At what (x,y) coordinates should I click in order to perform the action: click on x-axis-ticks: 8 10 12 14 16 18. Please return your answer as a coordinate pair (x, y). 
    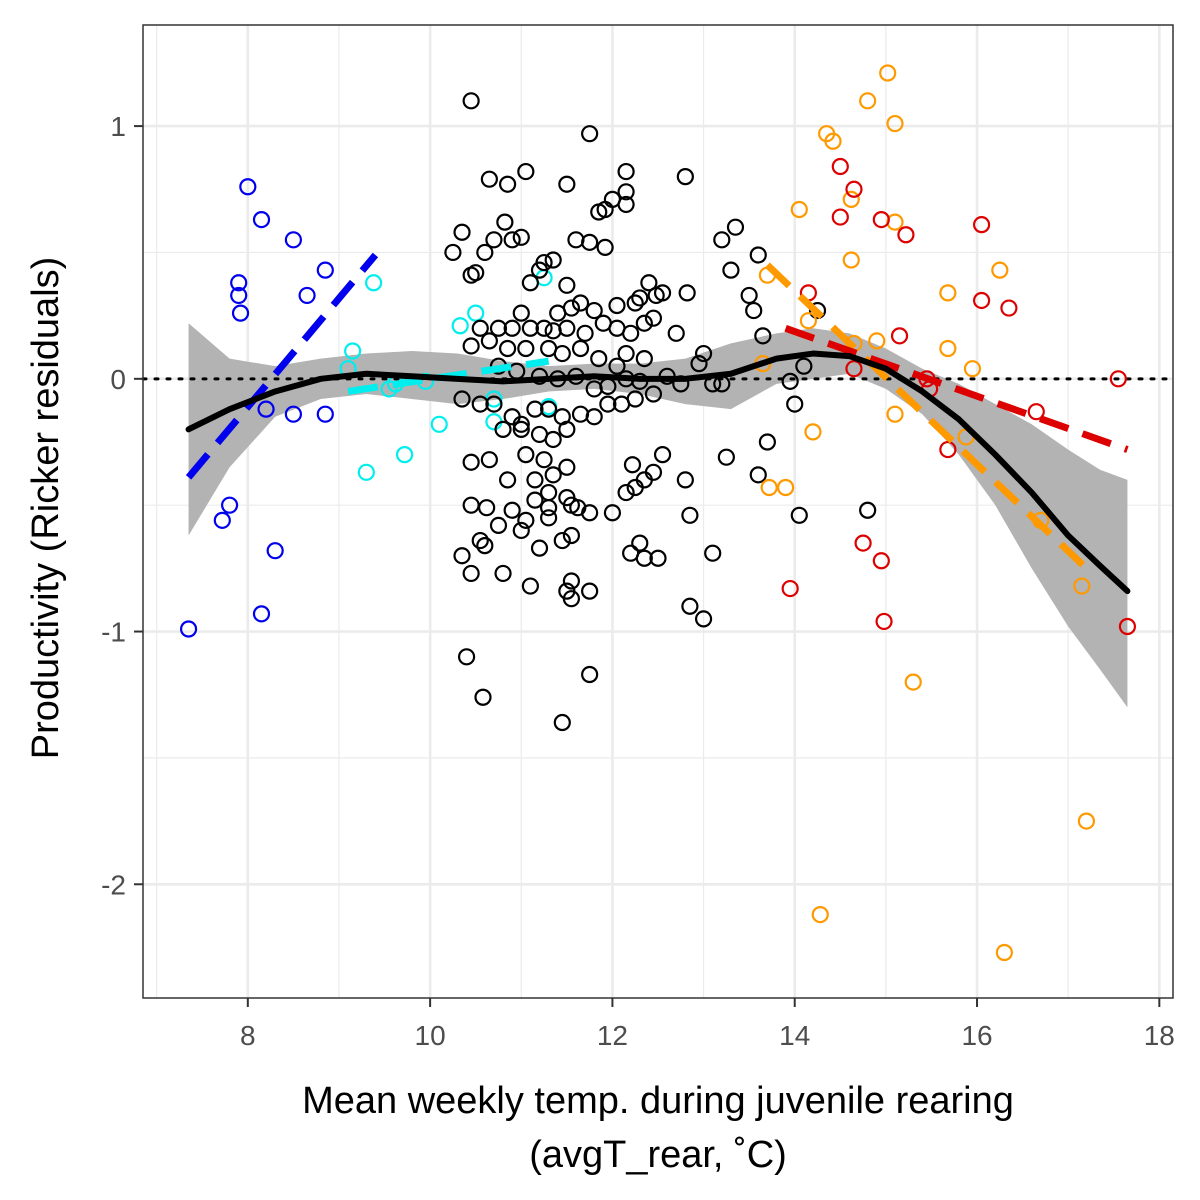
    Looking at the image, I should click on (707, 1024).